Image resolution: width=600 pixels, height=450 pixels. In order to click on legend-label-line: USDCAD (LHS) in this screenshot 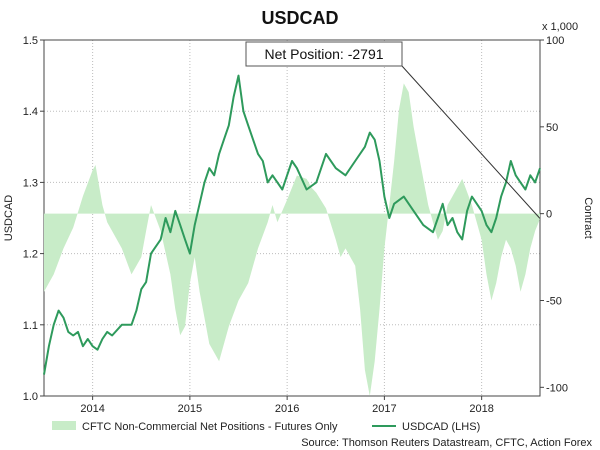, I will do `click(441, 427)`.